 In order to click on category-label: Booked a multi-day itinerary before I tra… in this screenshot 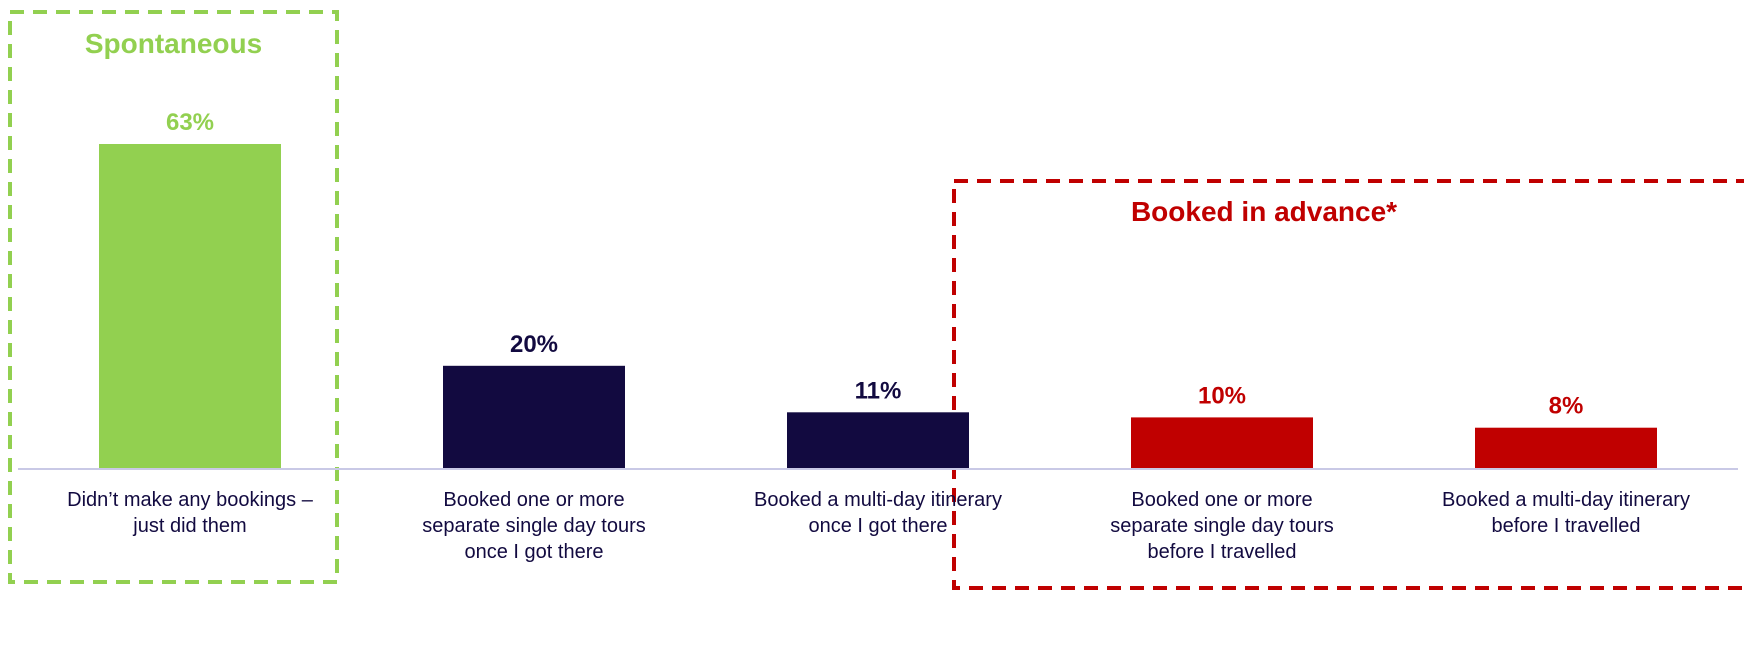, I will do `click(1566, 513)`.